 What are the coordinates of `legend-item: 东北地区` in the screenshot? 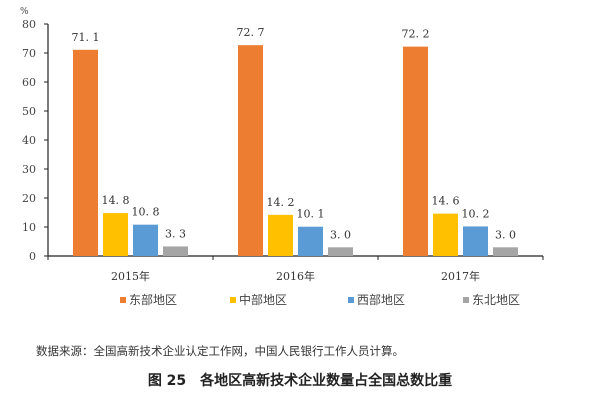 It's located at (491, 299).